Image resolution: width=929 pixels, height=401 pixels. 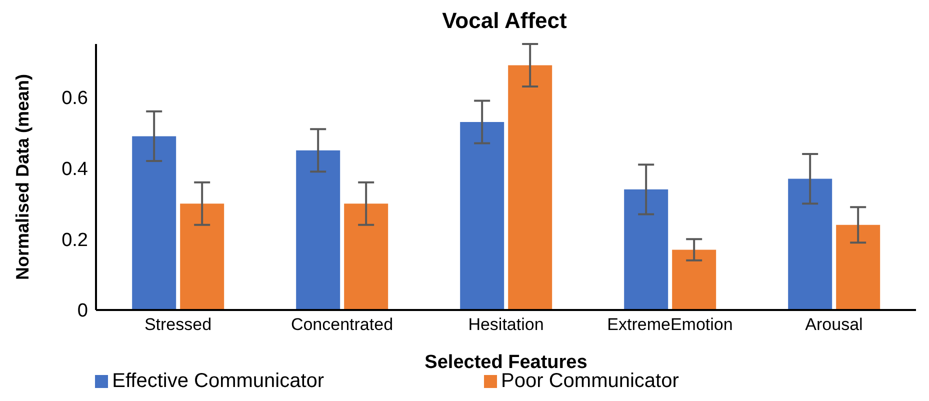 What do you see at coordinates (75, 169) in the screenshot?
I see `y-tick-label: 0.4` at bounding box center [75, 169].